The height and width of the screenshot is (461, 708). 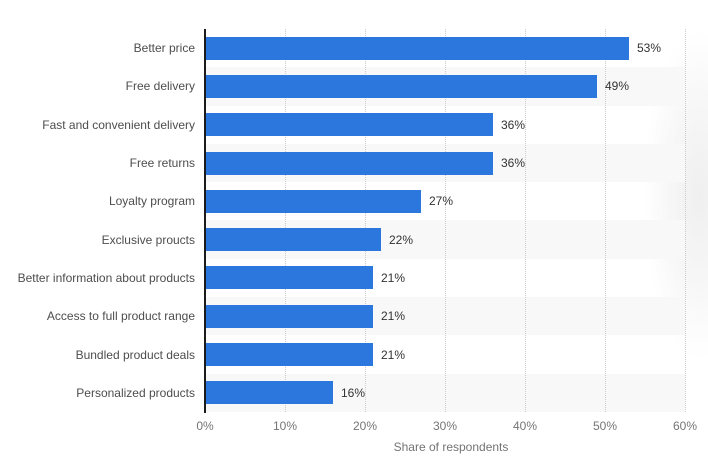 I want to click on x-tick-label: 50%, so click(x=605, y=426).